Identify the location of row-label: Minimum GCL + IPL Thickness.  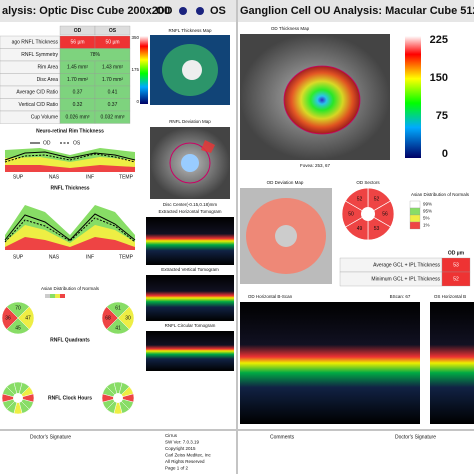
(405, 279).